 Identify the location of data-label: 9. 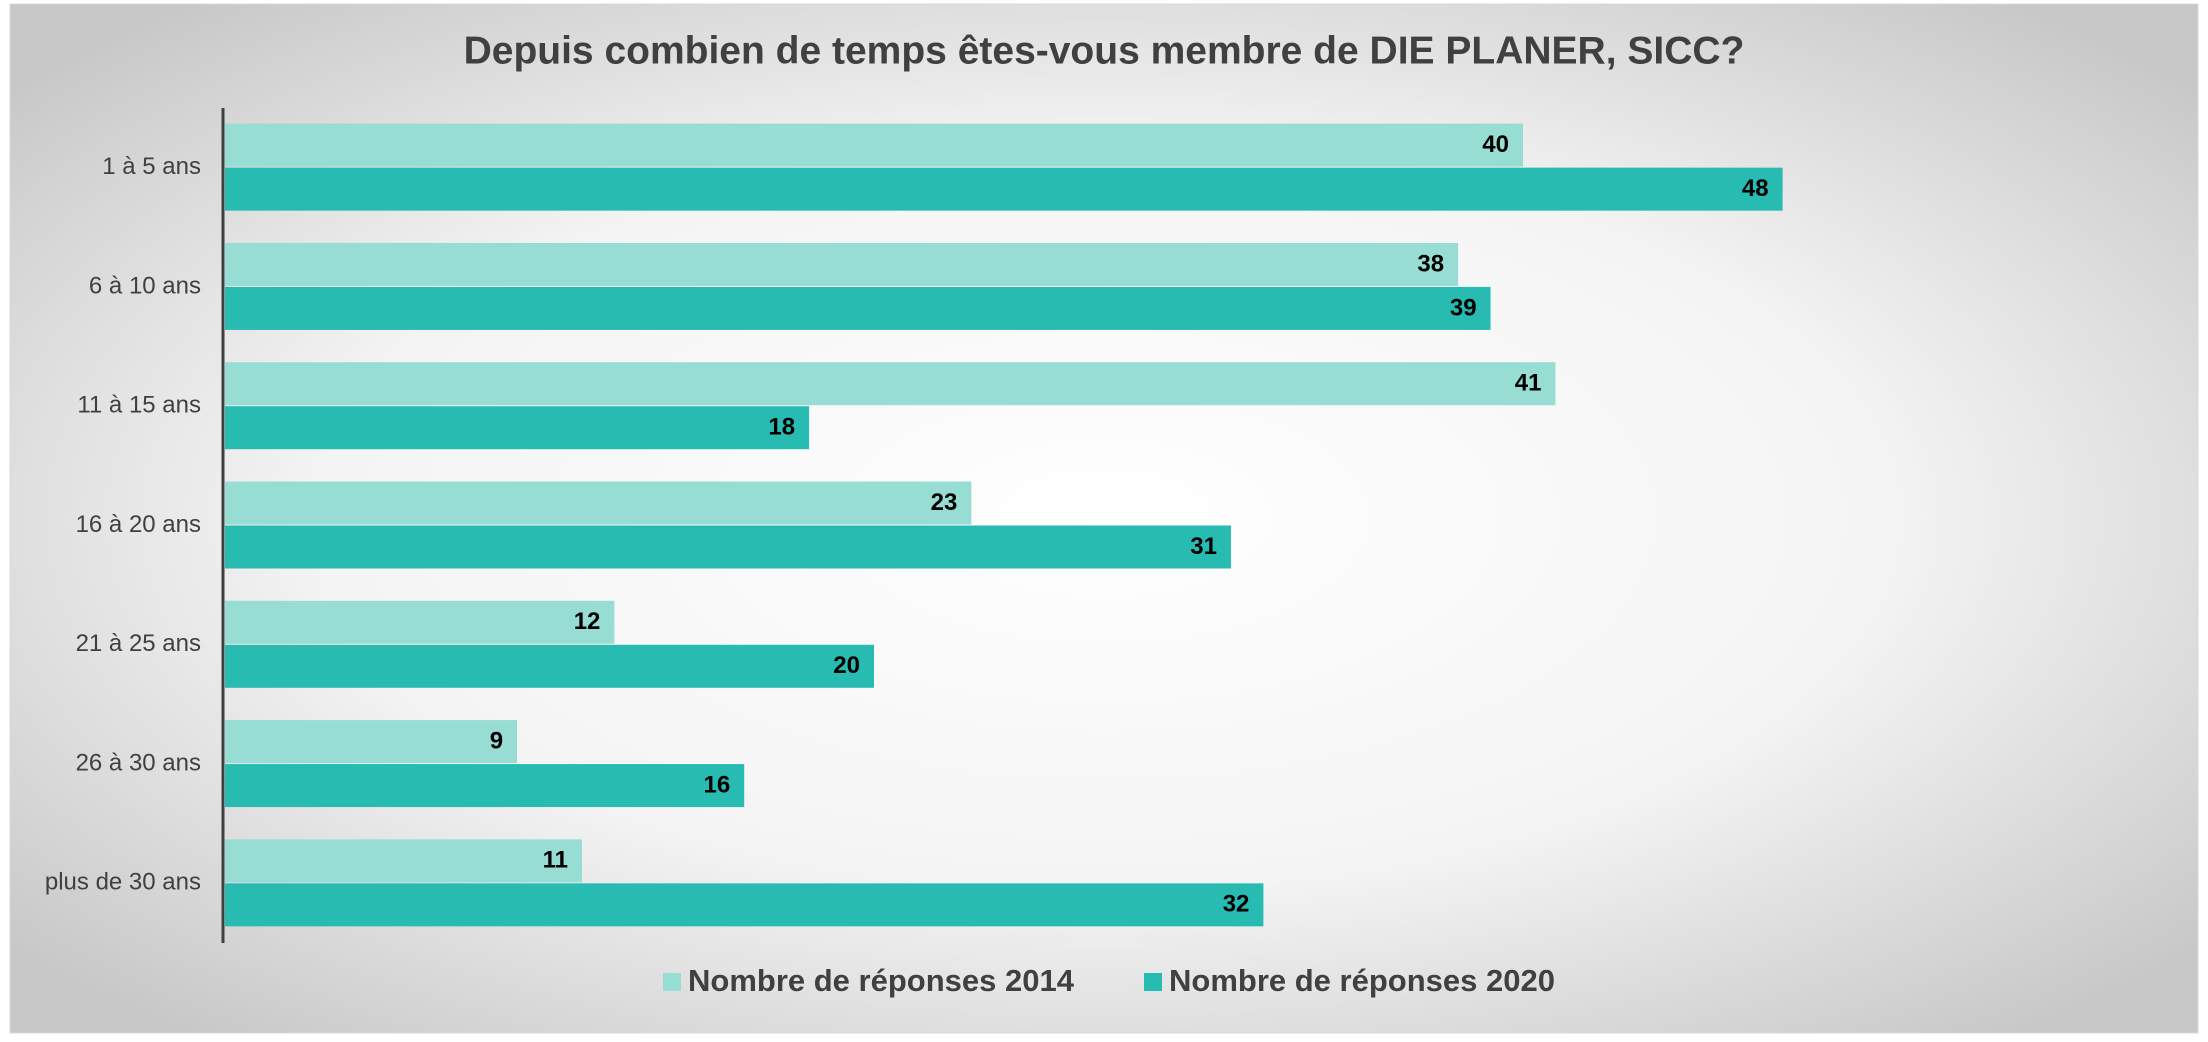
(496, 740).